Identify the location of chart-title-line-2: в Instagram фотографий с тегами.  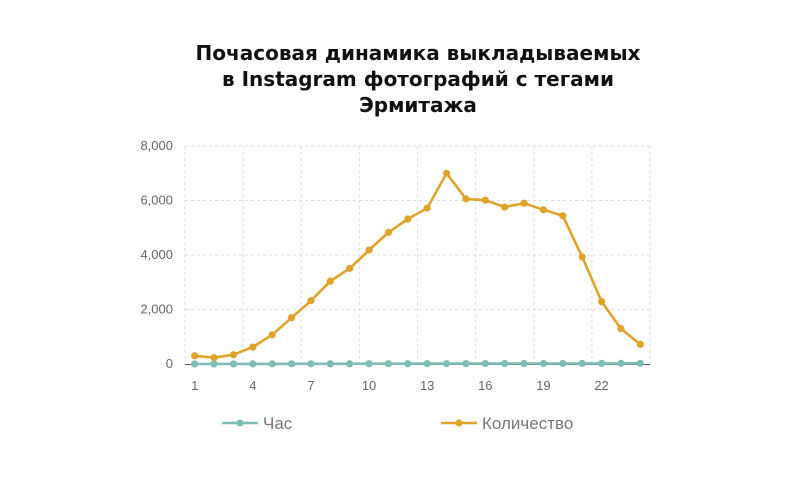
(418, 79).